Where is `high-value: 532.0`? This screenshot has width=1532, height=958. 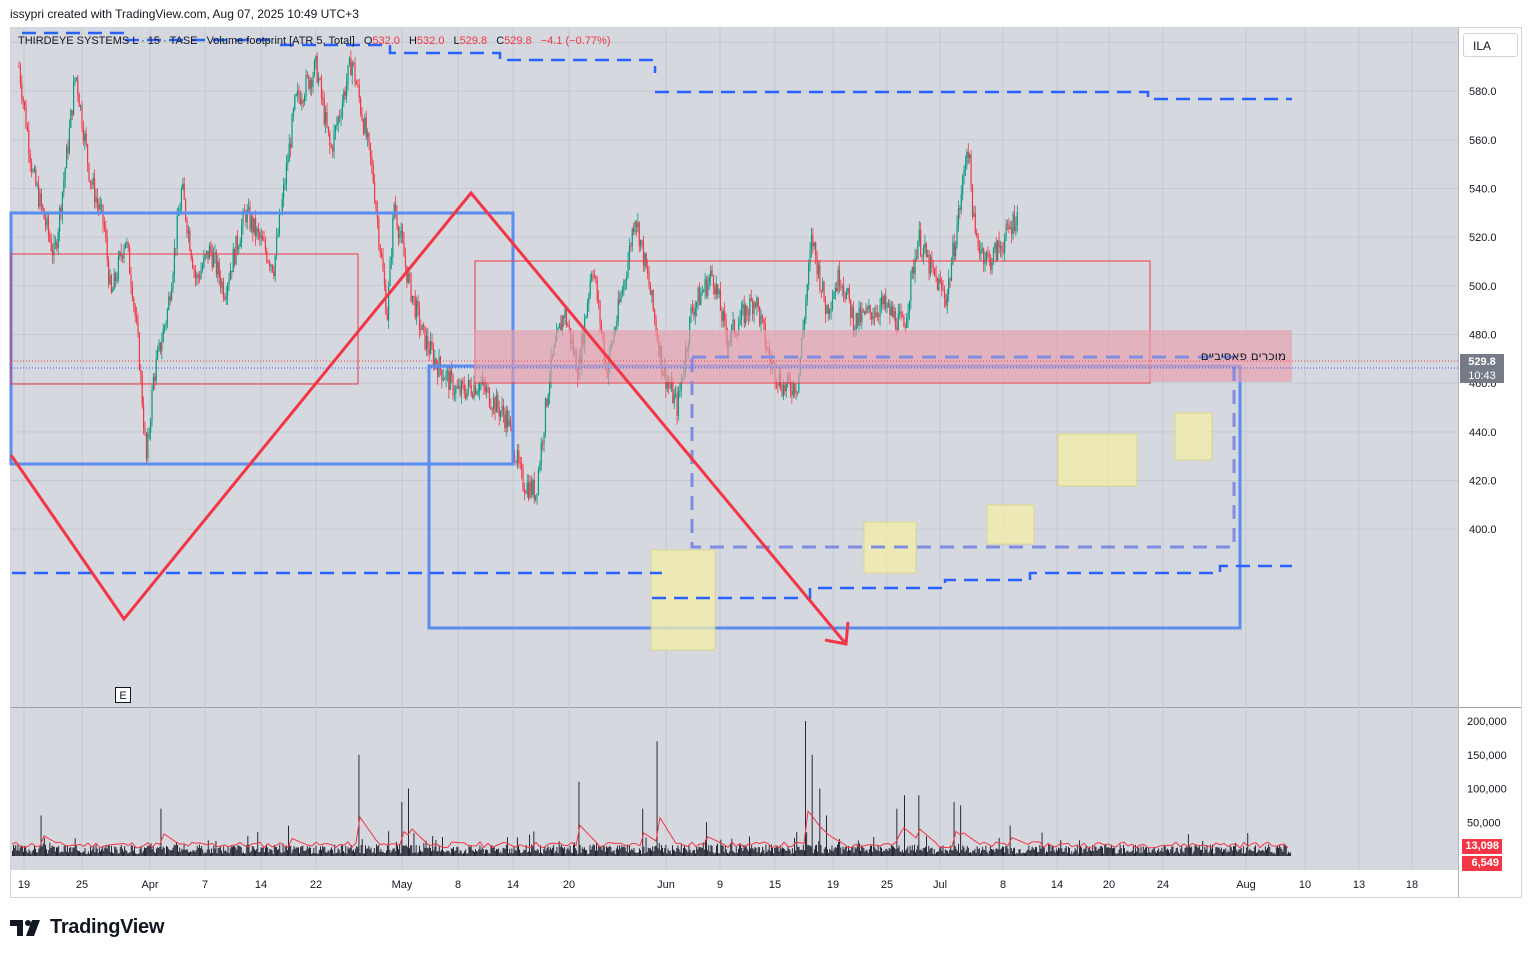
high-value: 532.0 is located at coordinates (430, 41).